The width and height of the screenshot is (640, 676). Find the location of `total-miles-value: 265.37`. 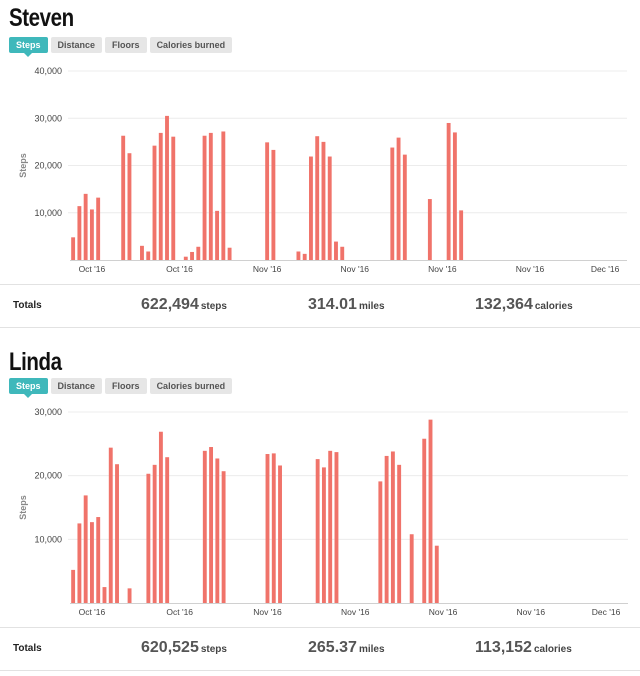

total-miles-value: 265.37 is located at coordinates (332, 647).